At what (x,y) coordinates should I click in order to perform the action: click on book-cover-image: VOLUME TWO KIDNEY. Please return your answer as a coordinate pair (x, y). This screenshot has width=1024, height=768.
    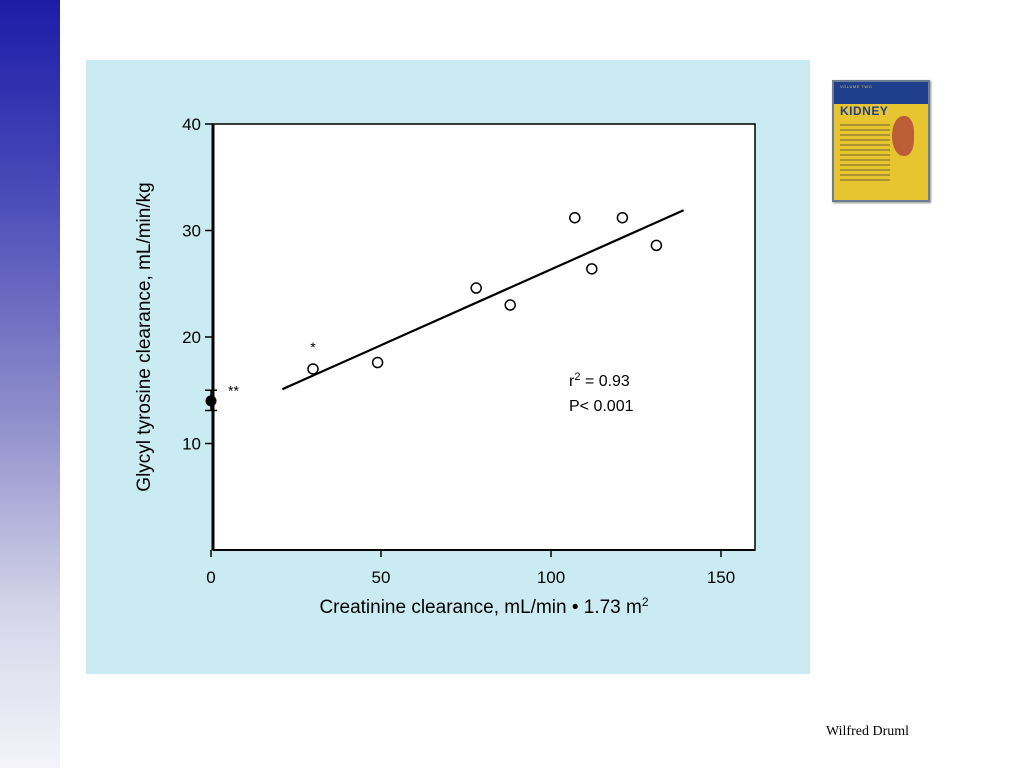
    Looking at the image, I should click on (881, 141).